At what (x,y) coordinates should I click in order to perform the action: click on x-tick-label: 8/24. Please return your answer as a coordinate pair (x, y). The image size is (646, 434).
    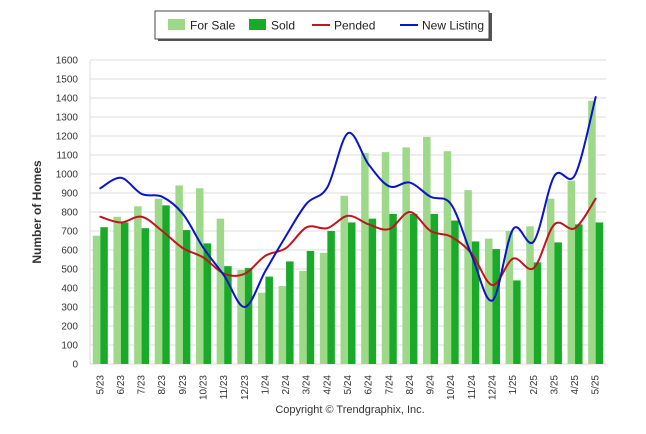
    Looking at the image, I should click on (410, 385).